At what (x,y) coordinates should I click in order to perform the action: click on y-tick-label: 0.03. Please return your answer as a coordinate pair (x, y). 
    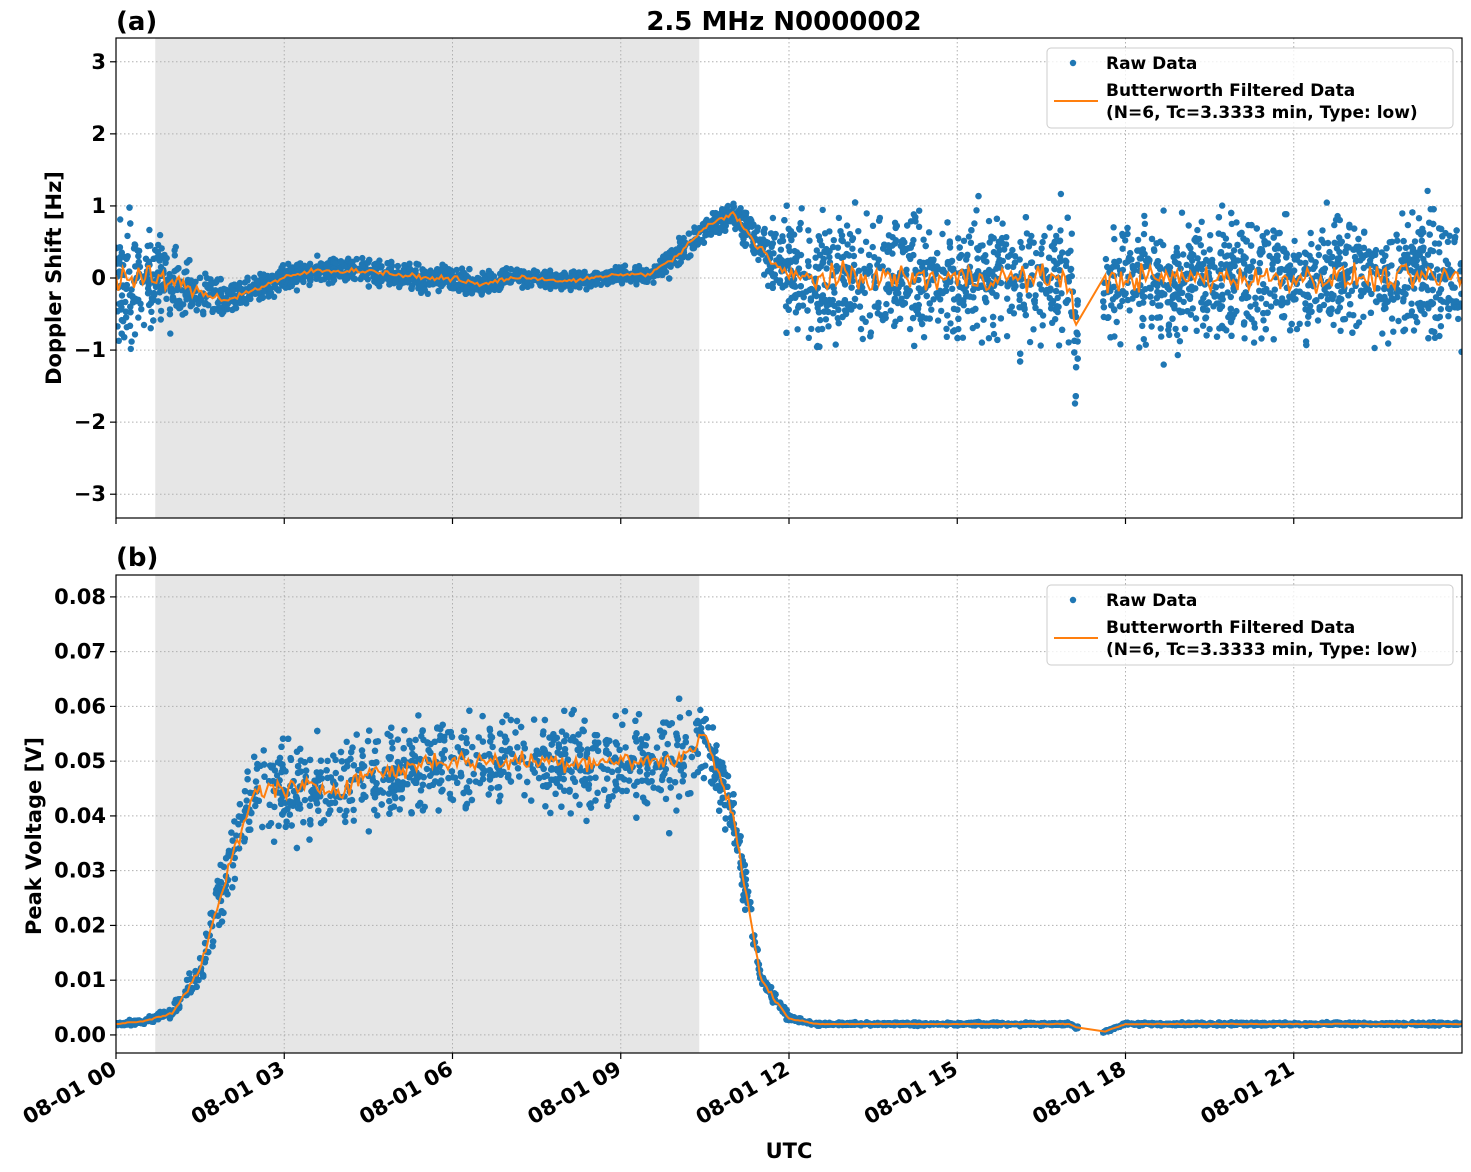
    Looking at the image, I should click on (80, 871).